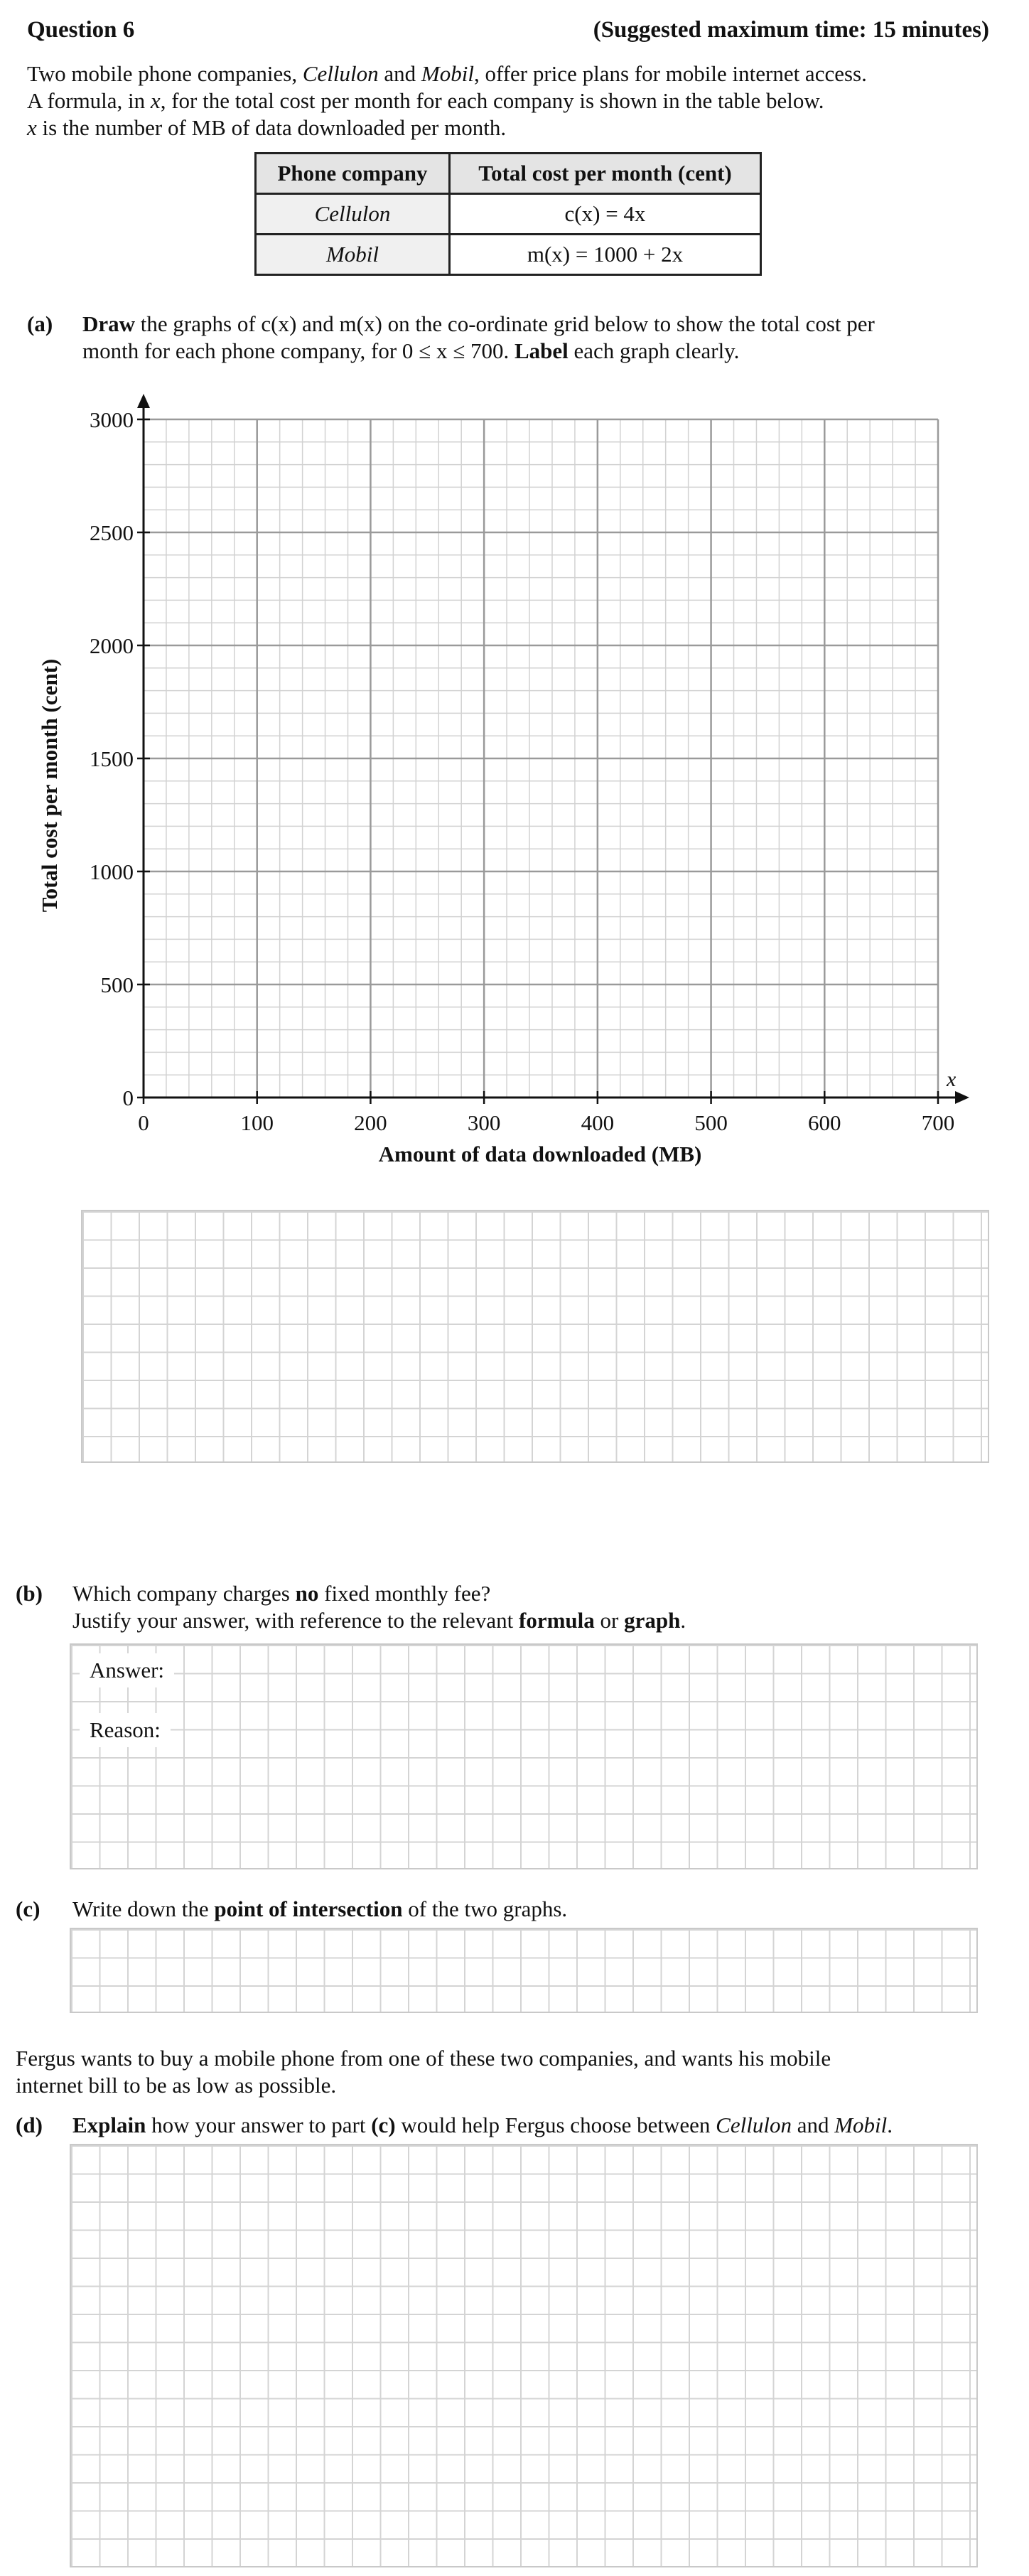 This screenshot has height=2576, width=1029. Describe the element at coordinates (824, 1122) in the screenshot. I see `x-tick-label: 600` at that location.